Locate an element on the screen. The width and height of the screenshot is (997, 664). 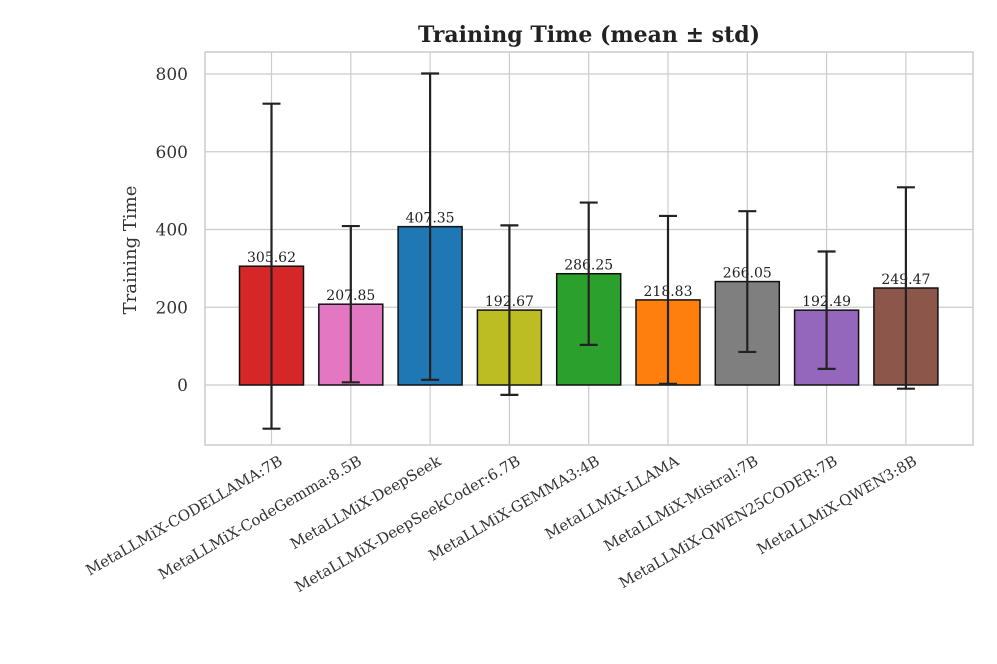
y-ticks-layer: 0 200 400 600 800 is located at coordinates (172, 230).